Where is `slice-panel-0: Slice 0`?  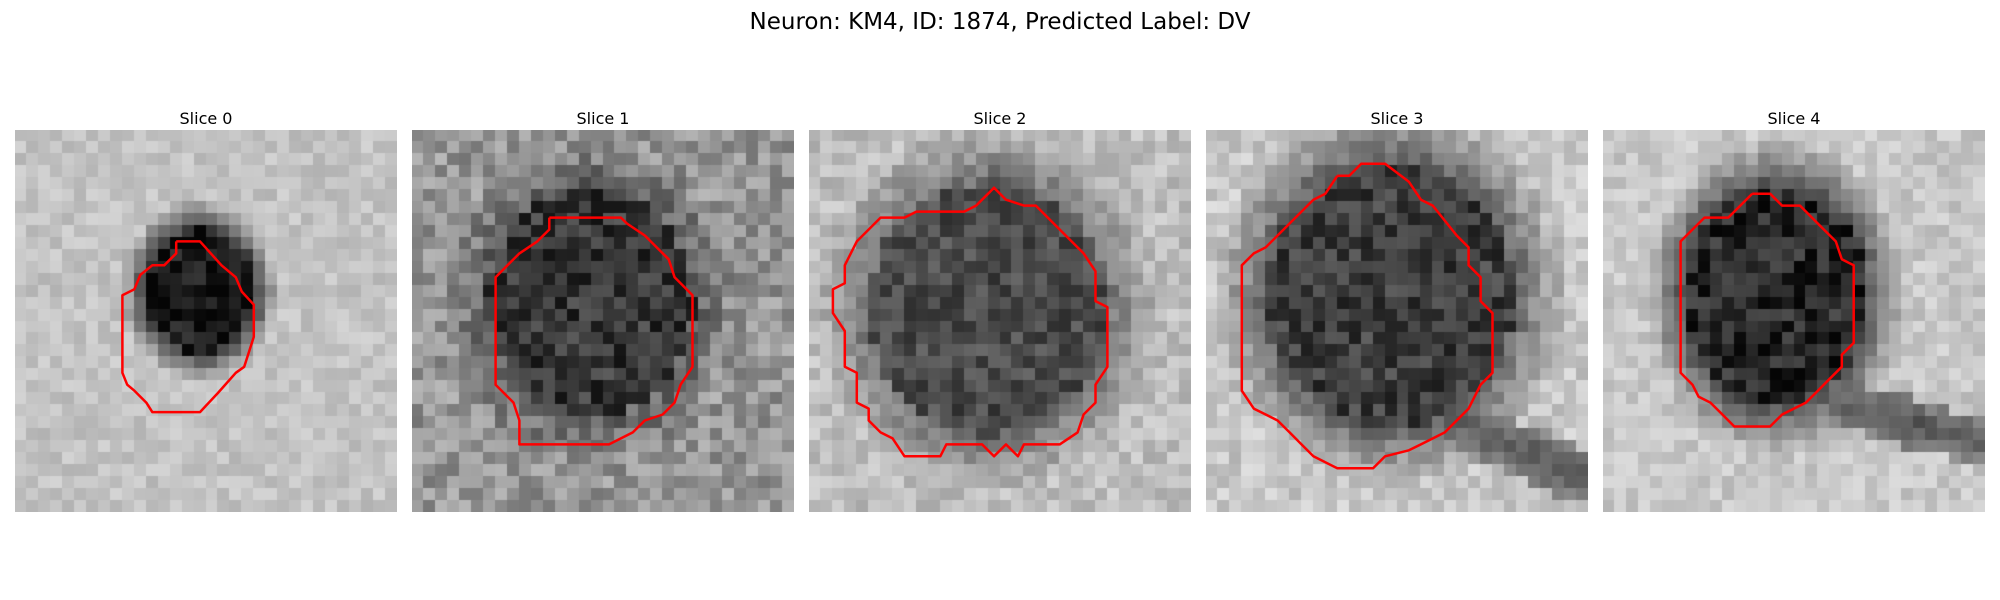
slice-panel-0: Slice 0 is located at coordinates (206, 310).